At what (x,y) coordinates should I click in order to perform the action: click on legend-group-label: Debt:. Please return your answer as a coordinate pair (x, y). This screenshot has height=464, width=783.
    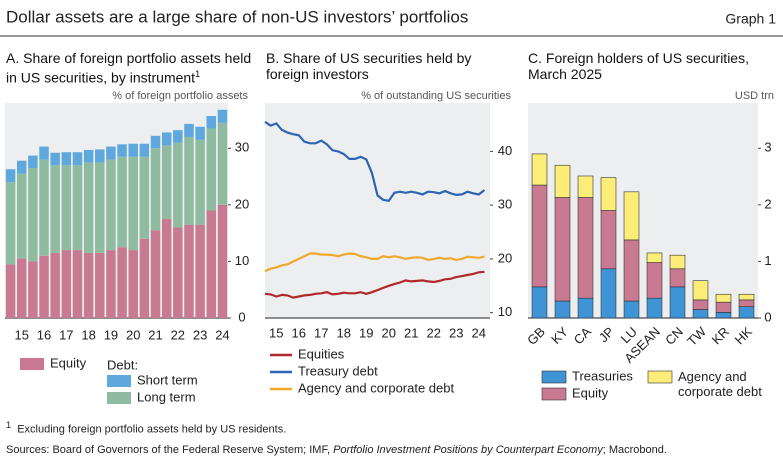
    Looking at the image, I should click on (122, 364).